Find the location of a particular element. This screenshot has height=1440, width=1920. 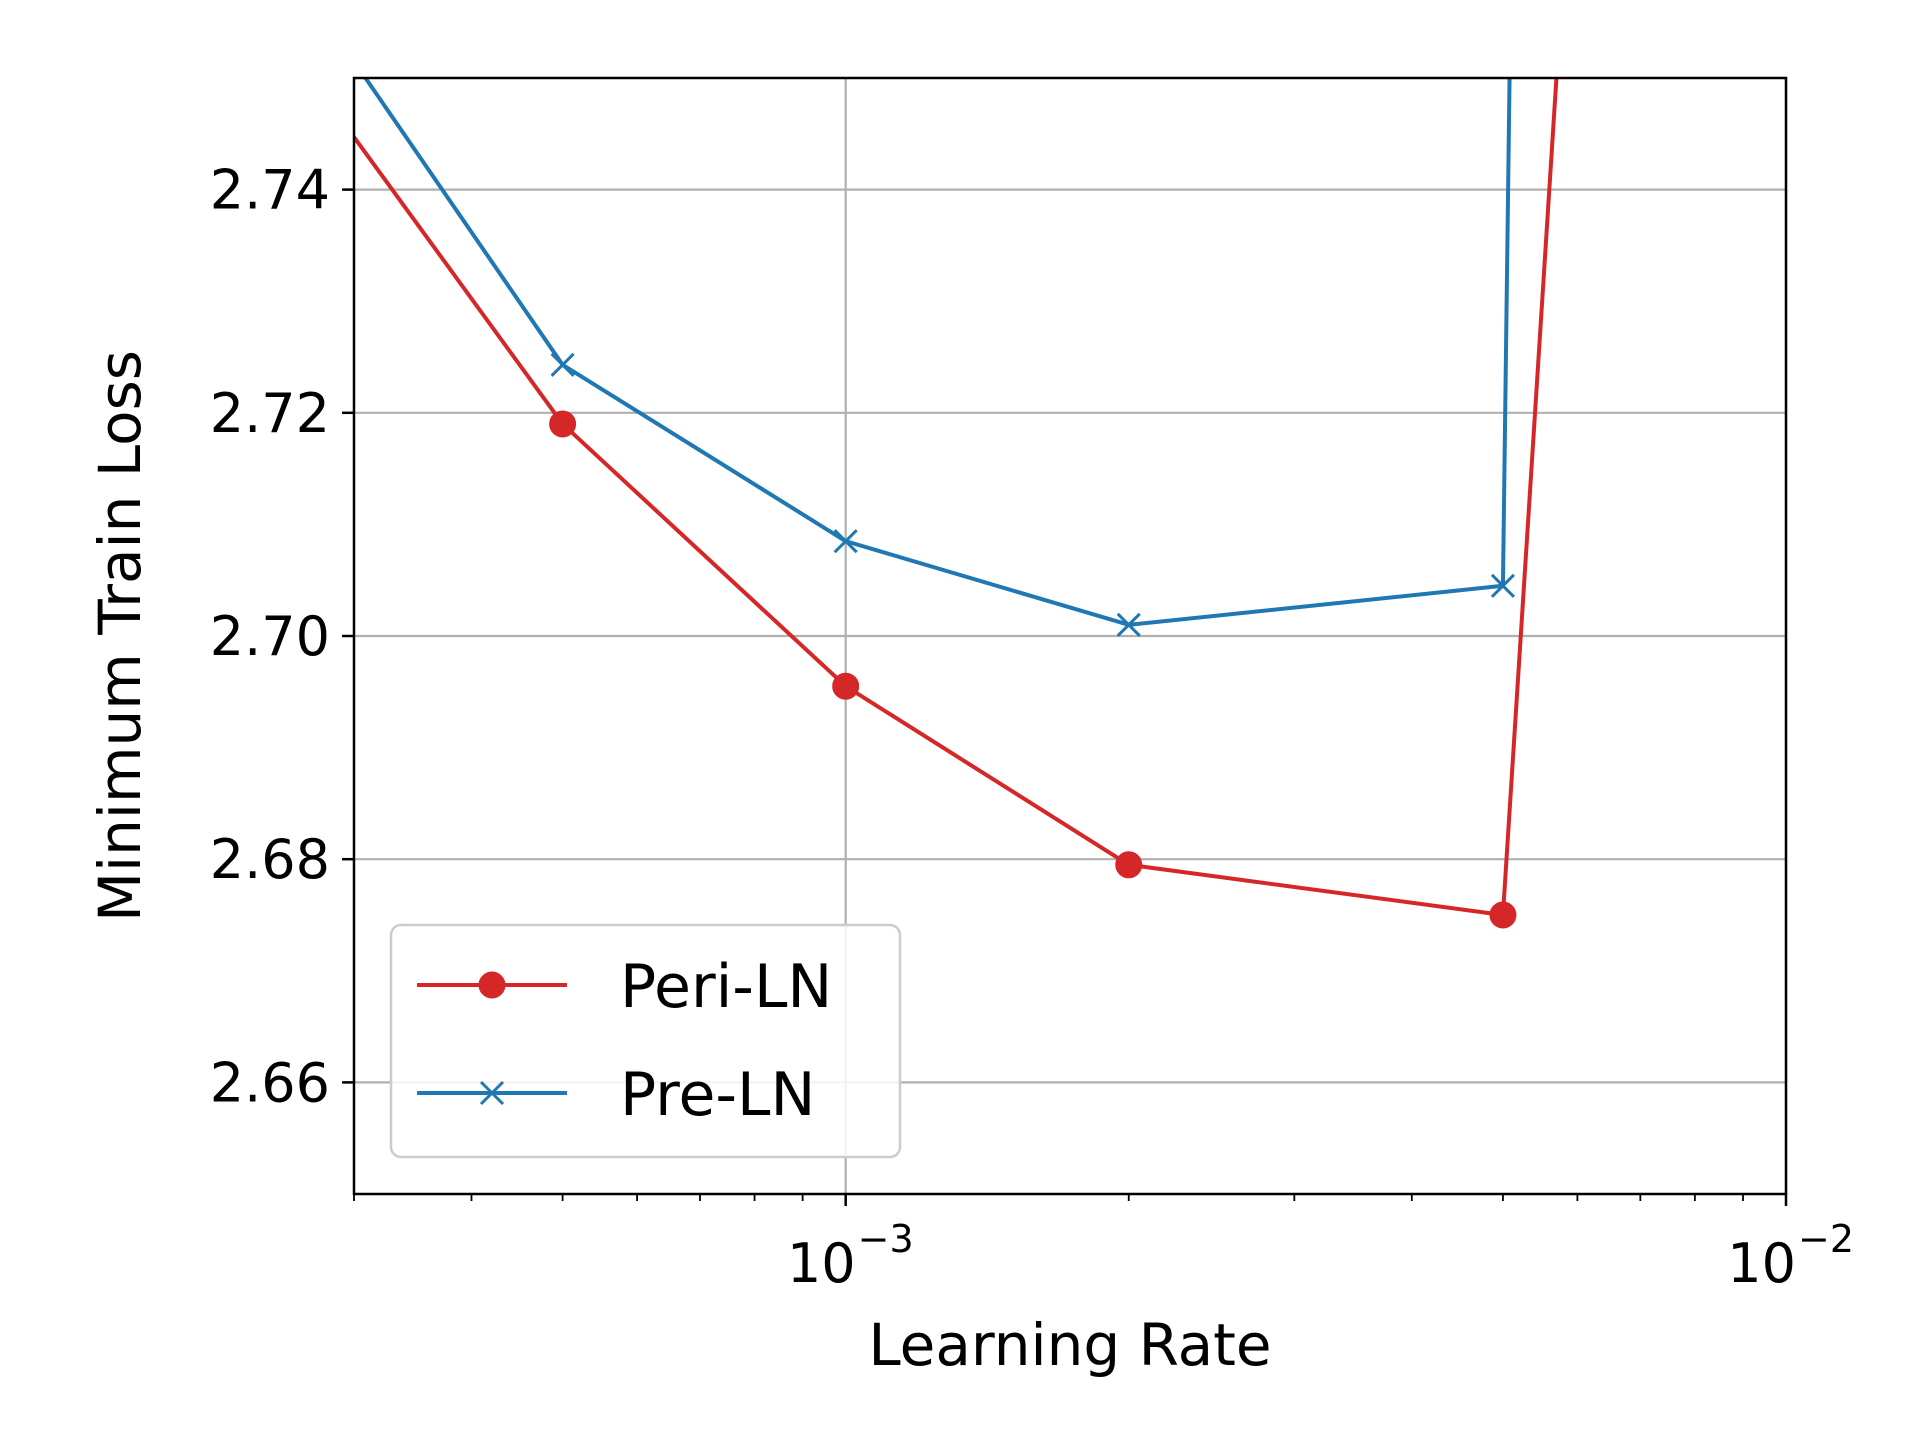

y-tick-label: 2.68 is located at coordinates (270, 859).